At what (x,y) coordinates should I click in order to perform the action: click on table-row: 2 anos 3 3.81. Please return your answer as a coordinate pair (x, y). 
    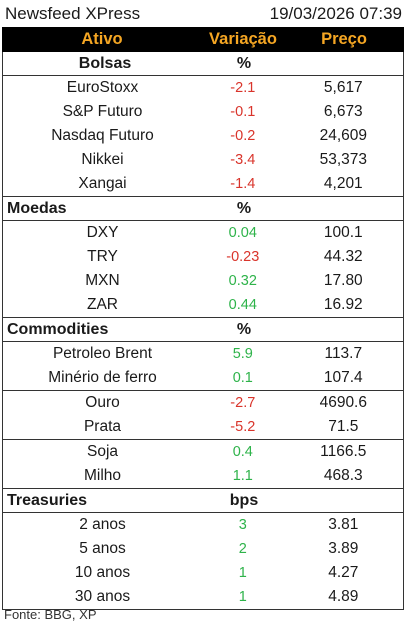
    Looking at the image, I should click on (203, 525).